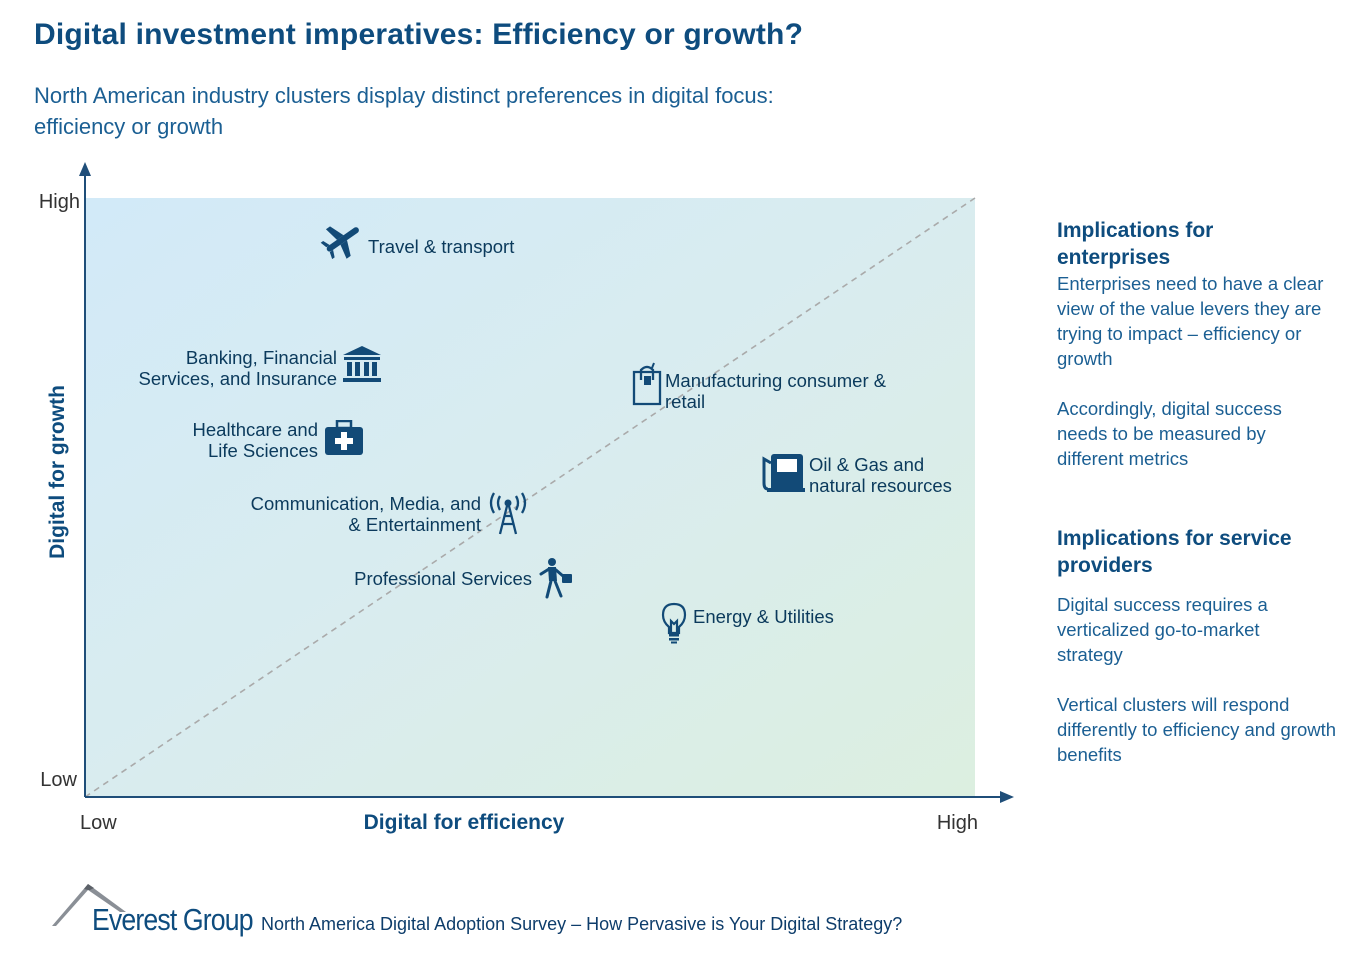 Image resolution: width=1368 pixels, height=967 pixels. I want to click on y-axis-arrow, so click(85, 169).